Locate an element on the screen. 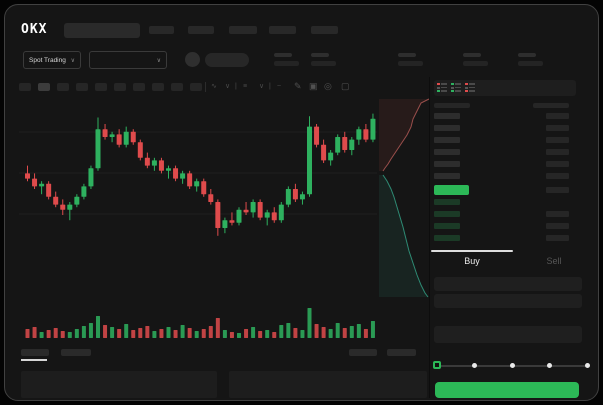  chart-tool-icon: ≡ is located at coordinates (245, 86).